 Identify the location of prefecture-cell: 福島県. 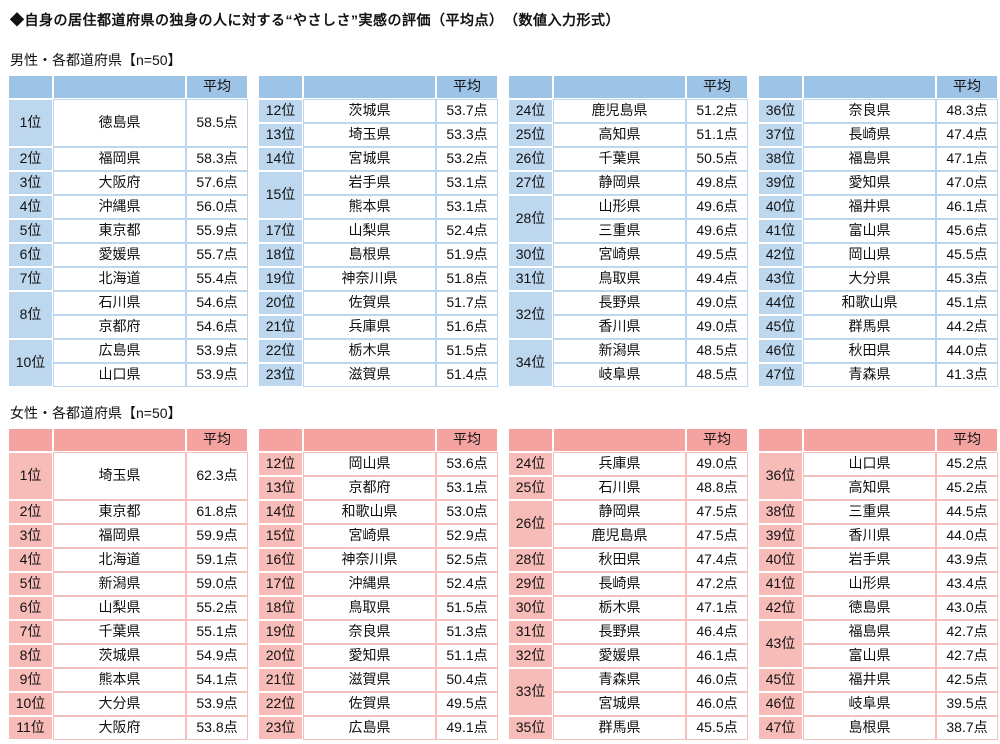
(869, 159).